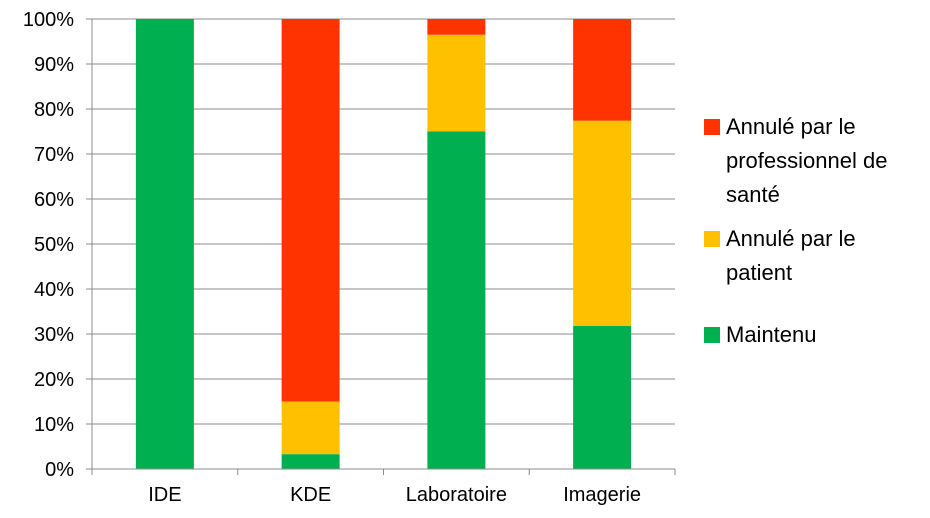 Image resolution: width=930 pixels, height=518 pixels. What do you see at coordinates (712, 239) in the screenshot?
I see `legend-swatch-annule-patient` at bounding box center [712, 239].